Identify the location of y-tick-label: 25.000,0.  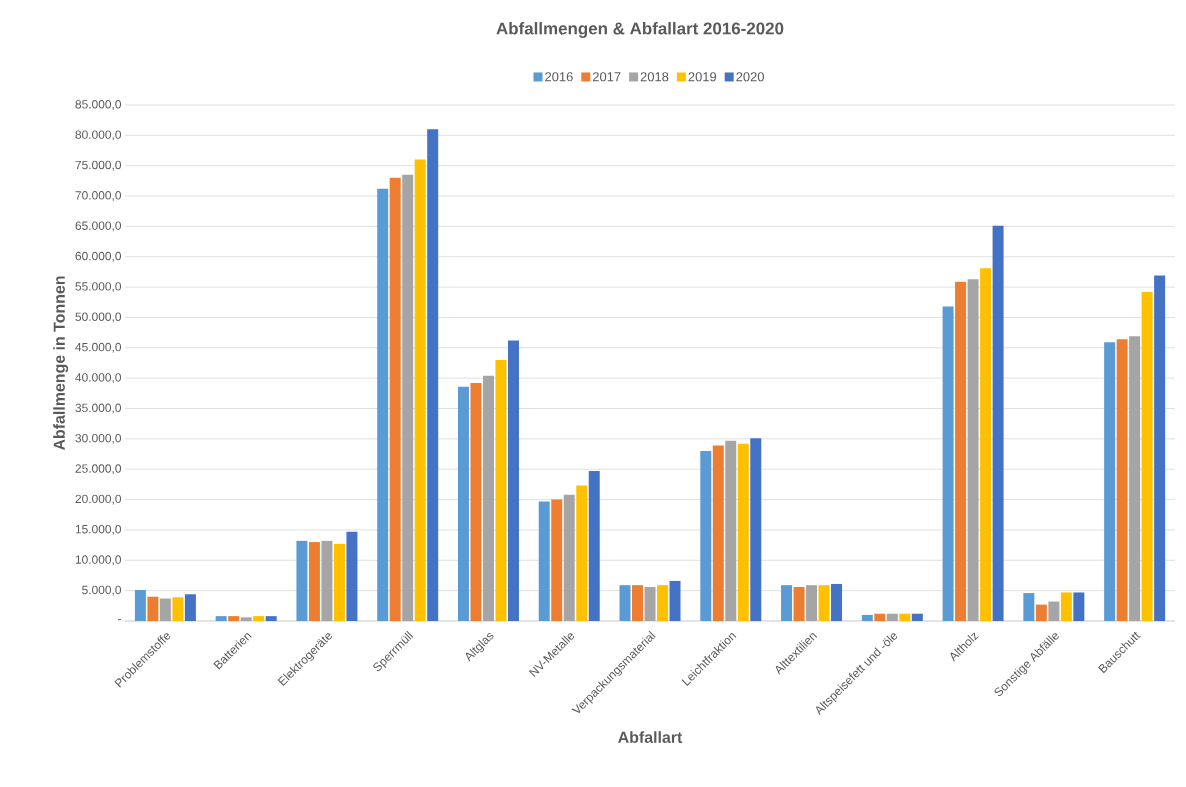
(98, 469).